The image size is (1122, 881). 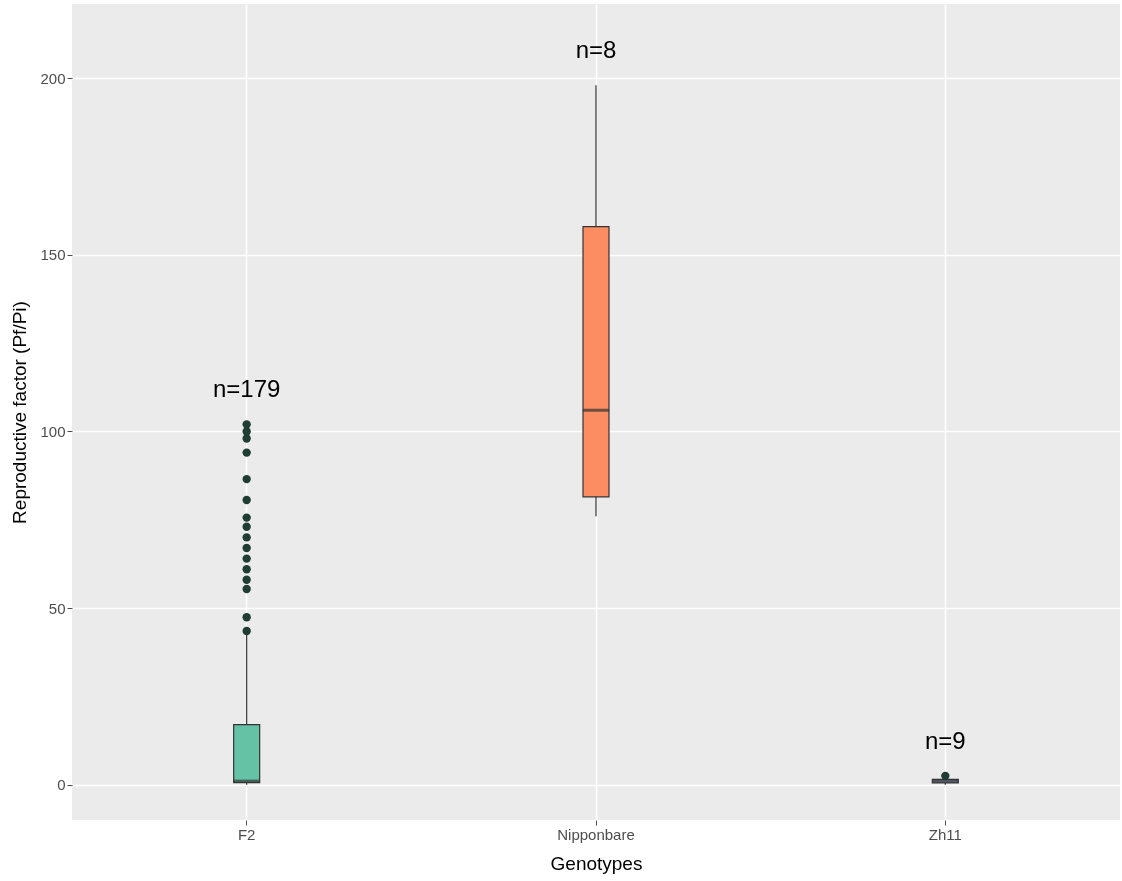 What do you see at coordinates (596, 863) in the screenshot?
I see `x-axis-title: Genotypes` at bounding box center [596, 863].